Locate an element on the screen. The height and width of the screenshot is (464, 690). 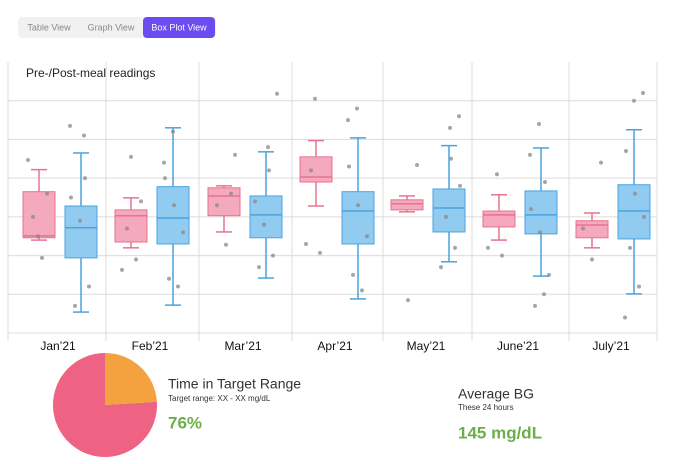
tab-active: Box Plot View is located at coordinates (179, 27).